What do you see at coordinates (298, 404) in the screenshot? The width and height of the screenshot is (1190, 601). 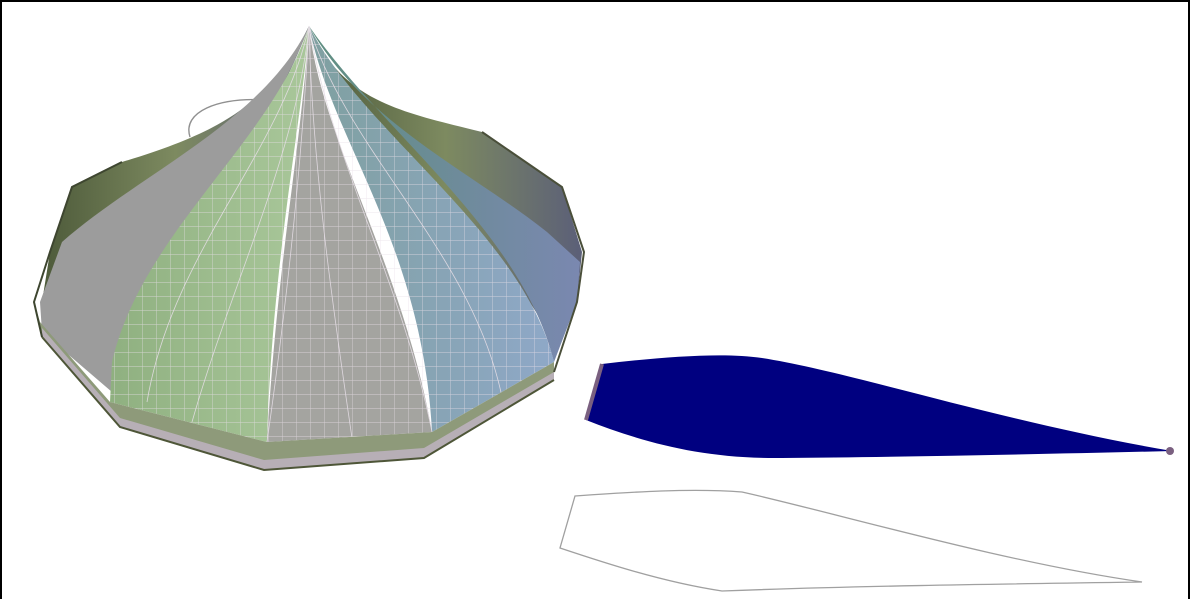 I see `dome-base-edge` at bounding box center [298, 404].